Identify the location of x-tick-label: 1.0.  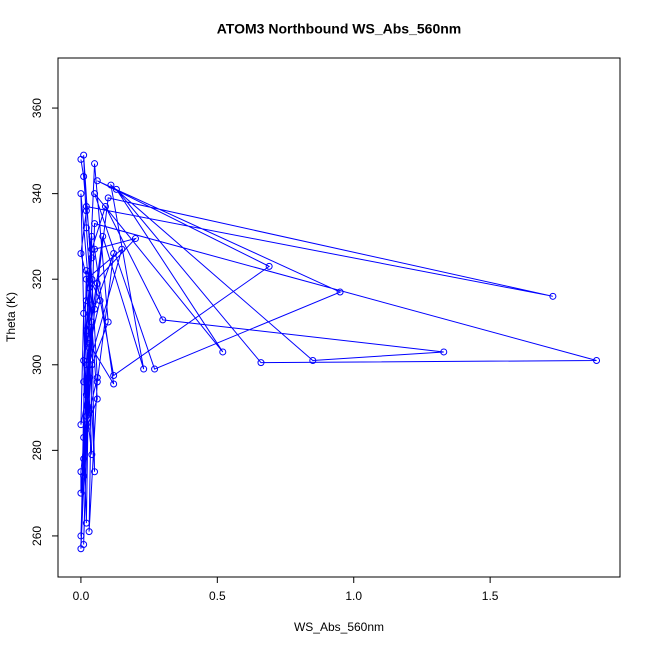
(353, 596).